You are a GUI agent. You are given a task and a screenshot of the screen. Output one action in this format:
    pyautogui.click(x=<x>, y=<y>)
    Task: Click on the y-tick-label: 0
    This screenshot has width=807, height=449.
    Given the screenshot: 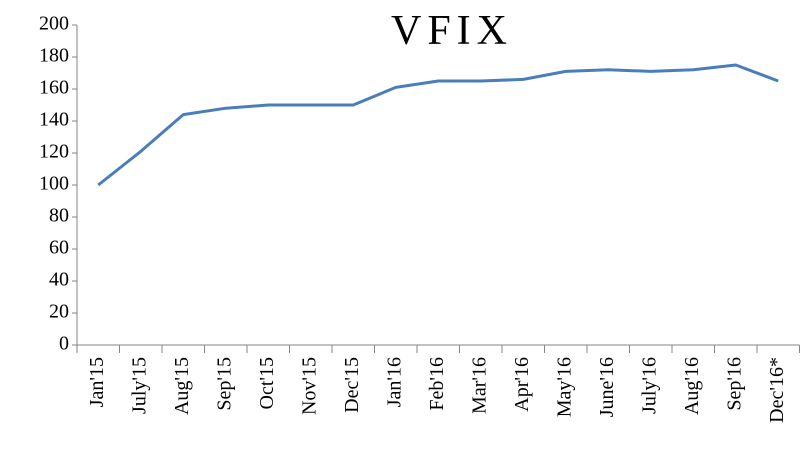 What is the action you would take?
    pyautogui.click(x=64, y=344)
    